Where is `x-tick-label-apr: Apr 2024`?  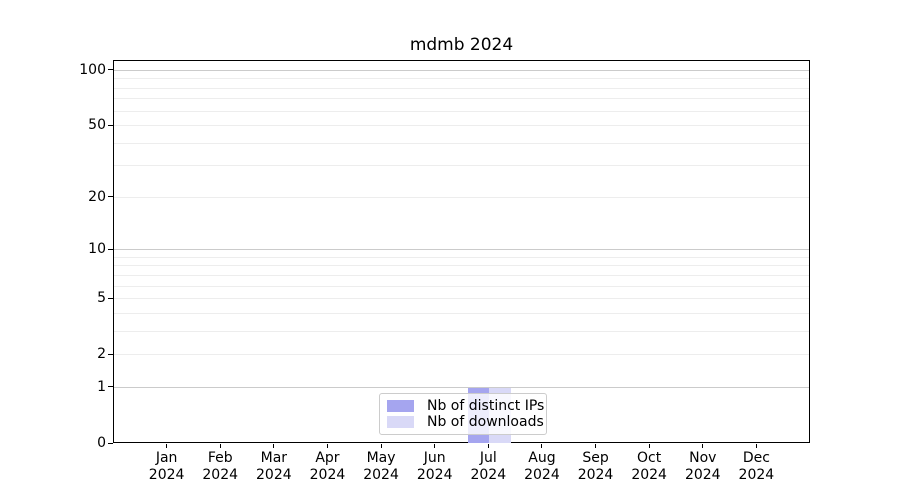 x-tick-label-apr: Apr 2024 is located at coordinates (327, 466).